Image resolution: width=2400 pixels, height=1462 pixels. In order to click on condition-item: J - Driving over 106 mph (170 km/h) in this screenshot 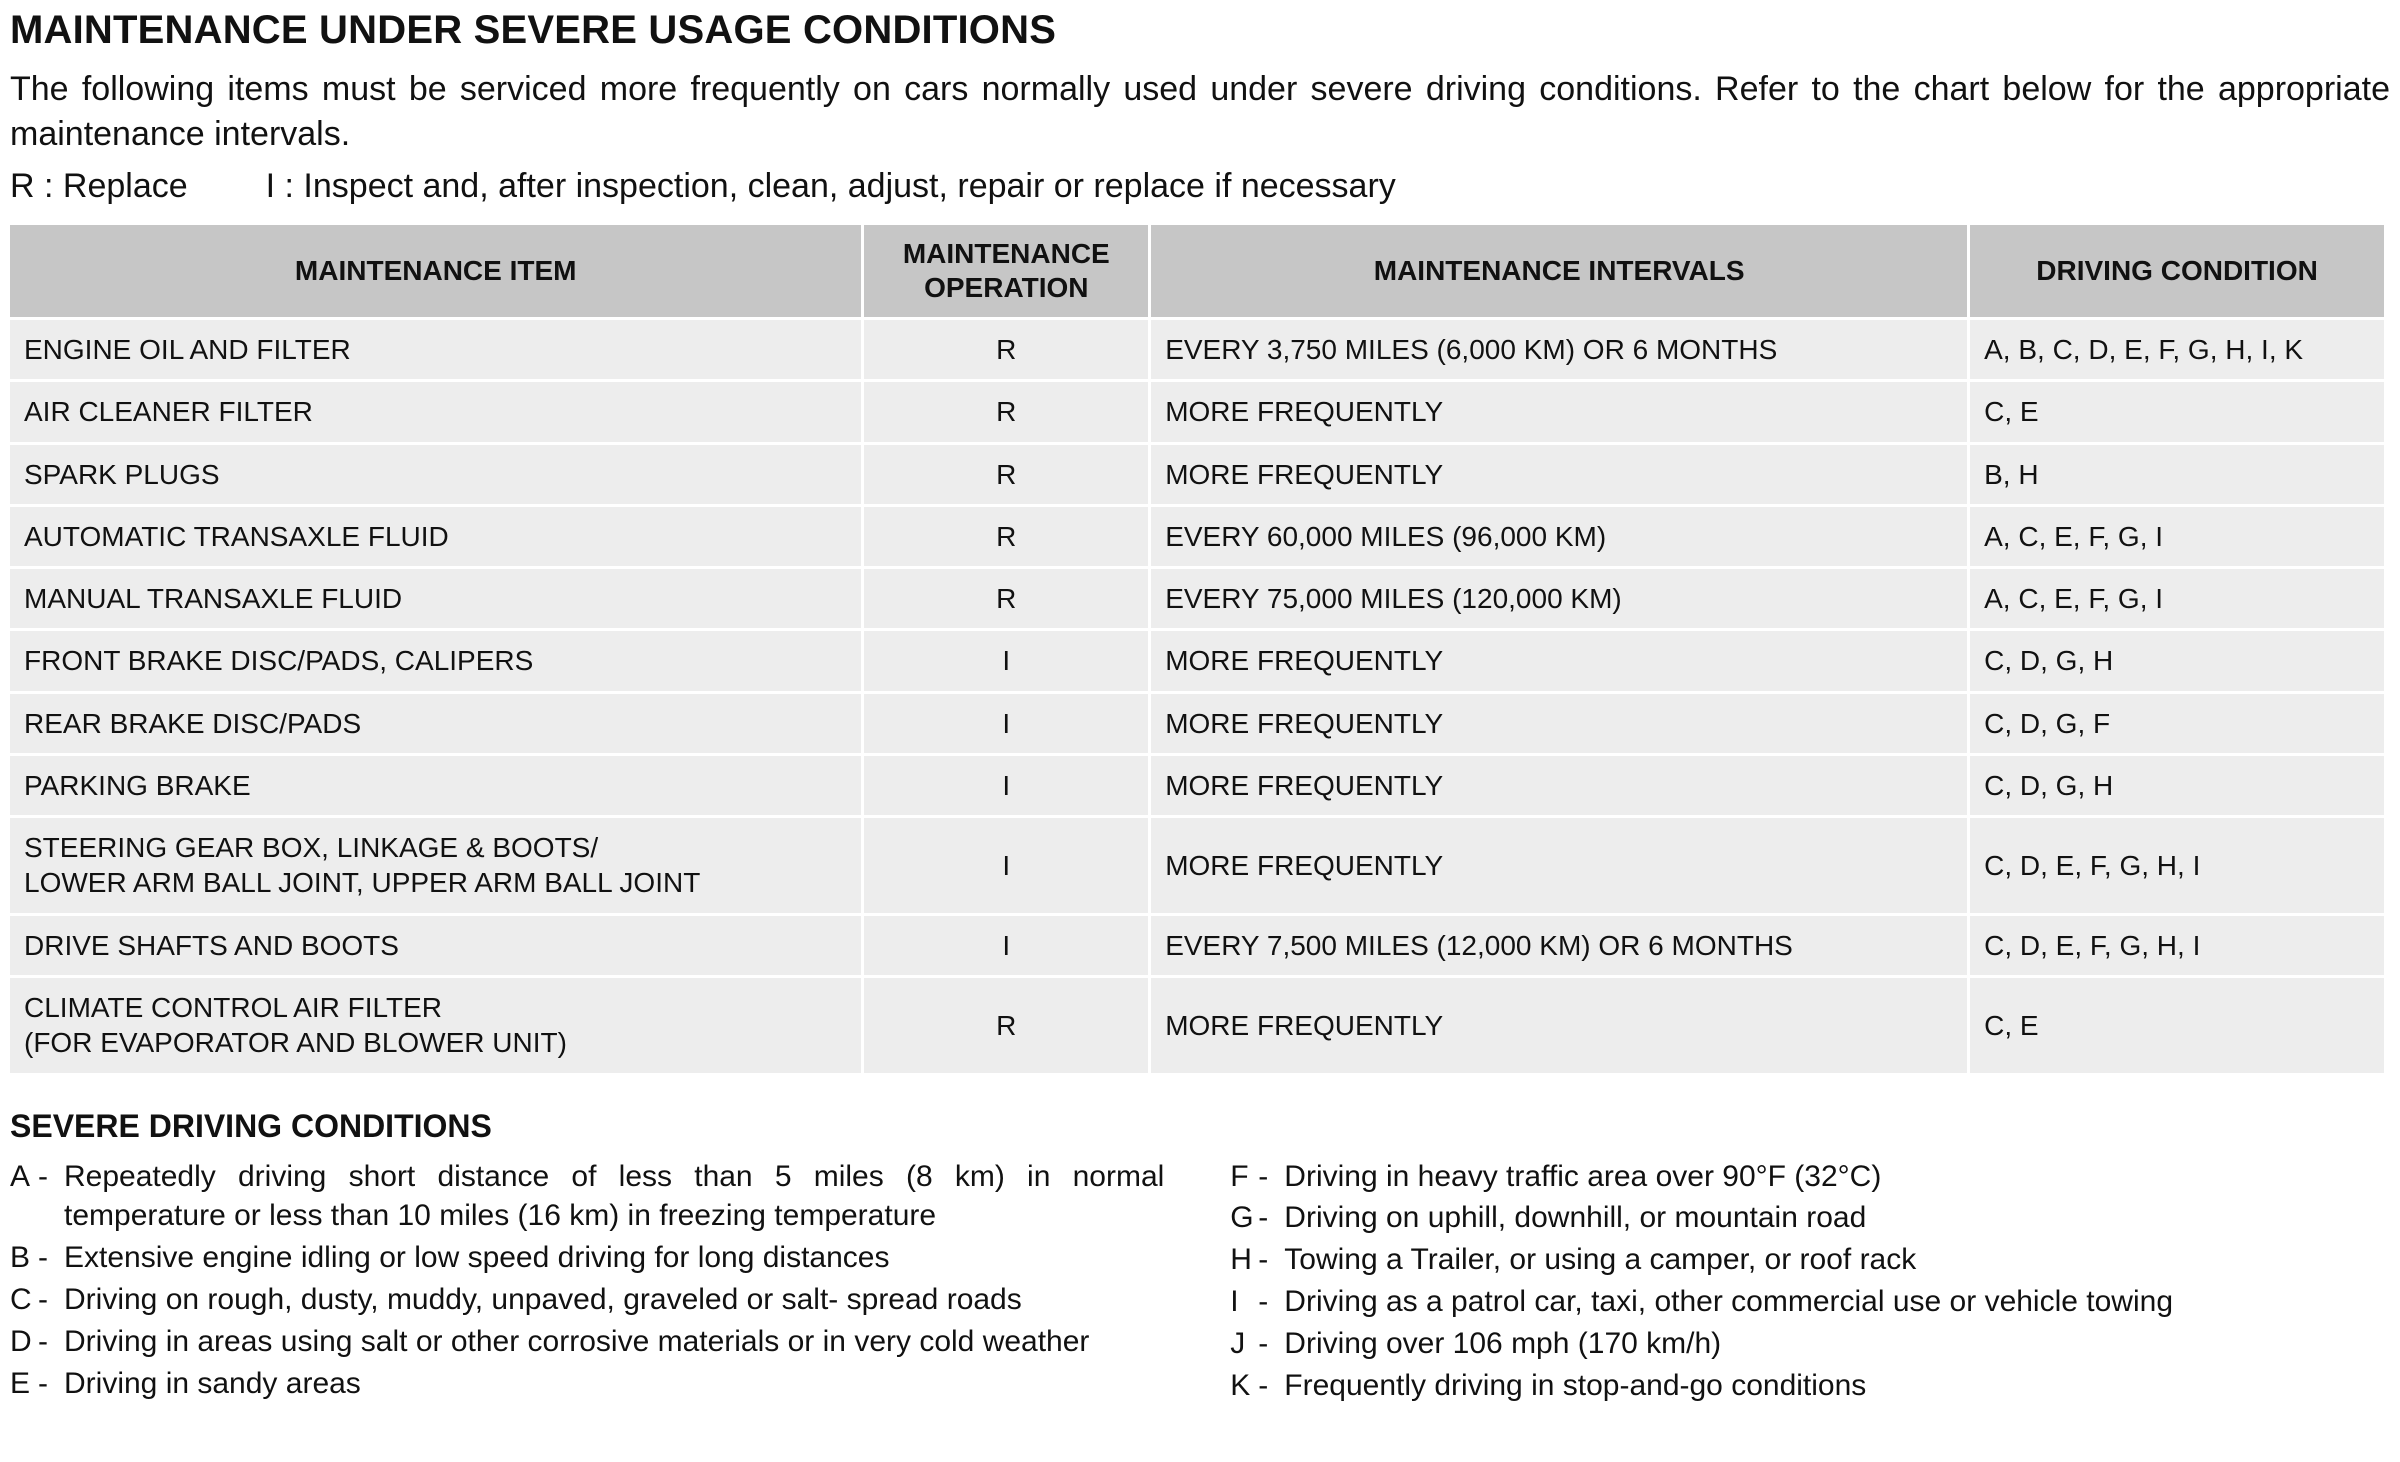, I will do `click(1810, 1344)`.